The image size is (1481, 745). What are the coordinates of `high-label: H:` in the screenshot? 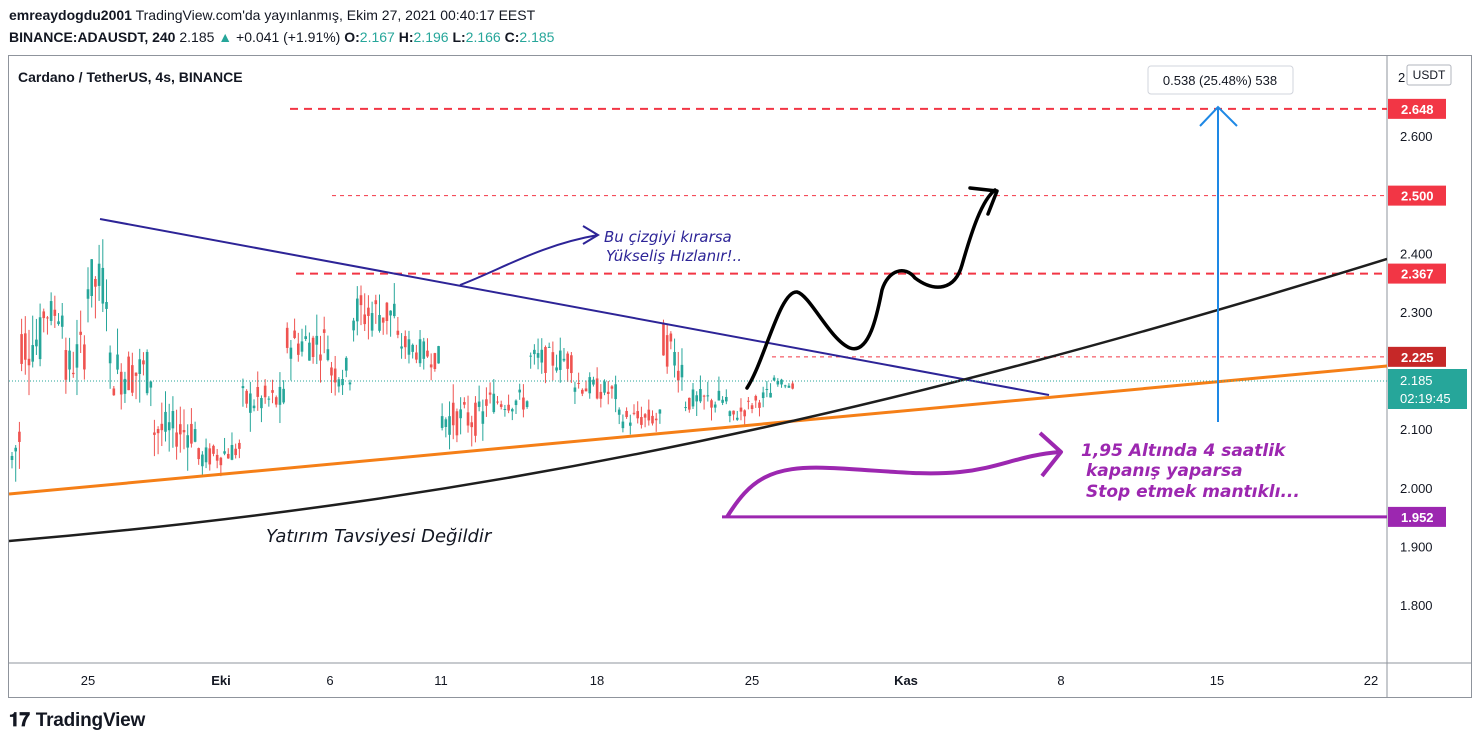 It's located at (406, 37).